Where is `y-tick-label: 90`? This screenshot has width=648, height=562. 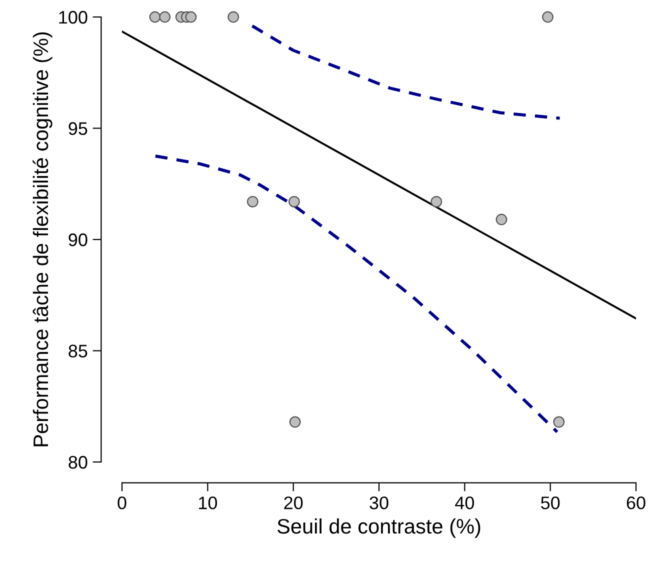 y-tick-label: 90 is located at coordinates (78, 239).